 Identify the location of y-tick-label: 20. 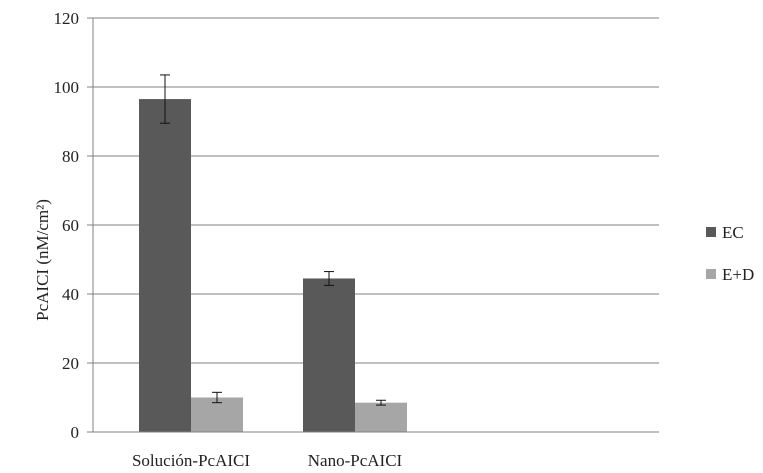
(70, 363).